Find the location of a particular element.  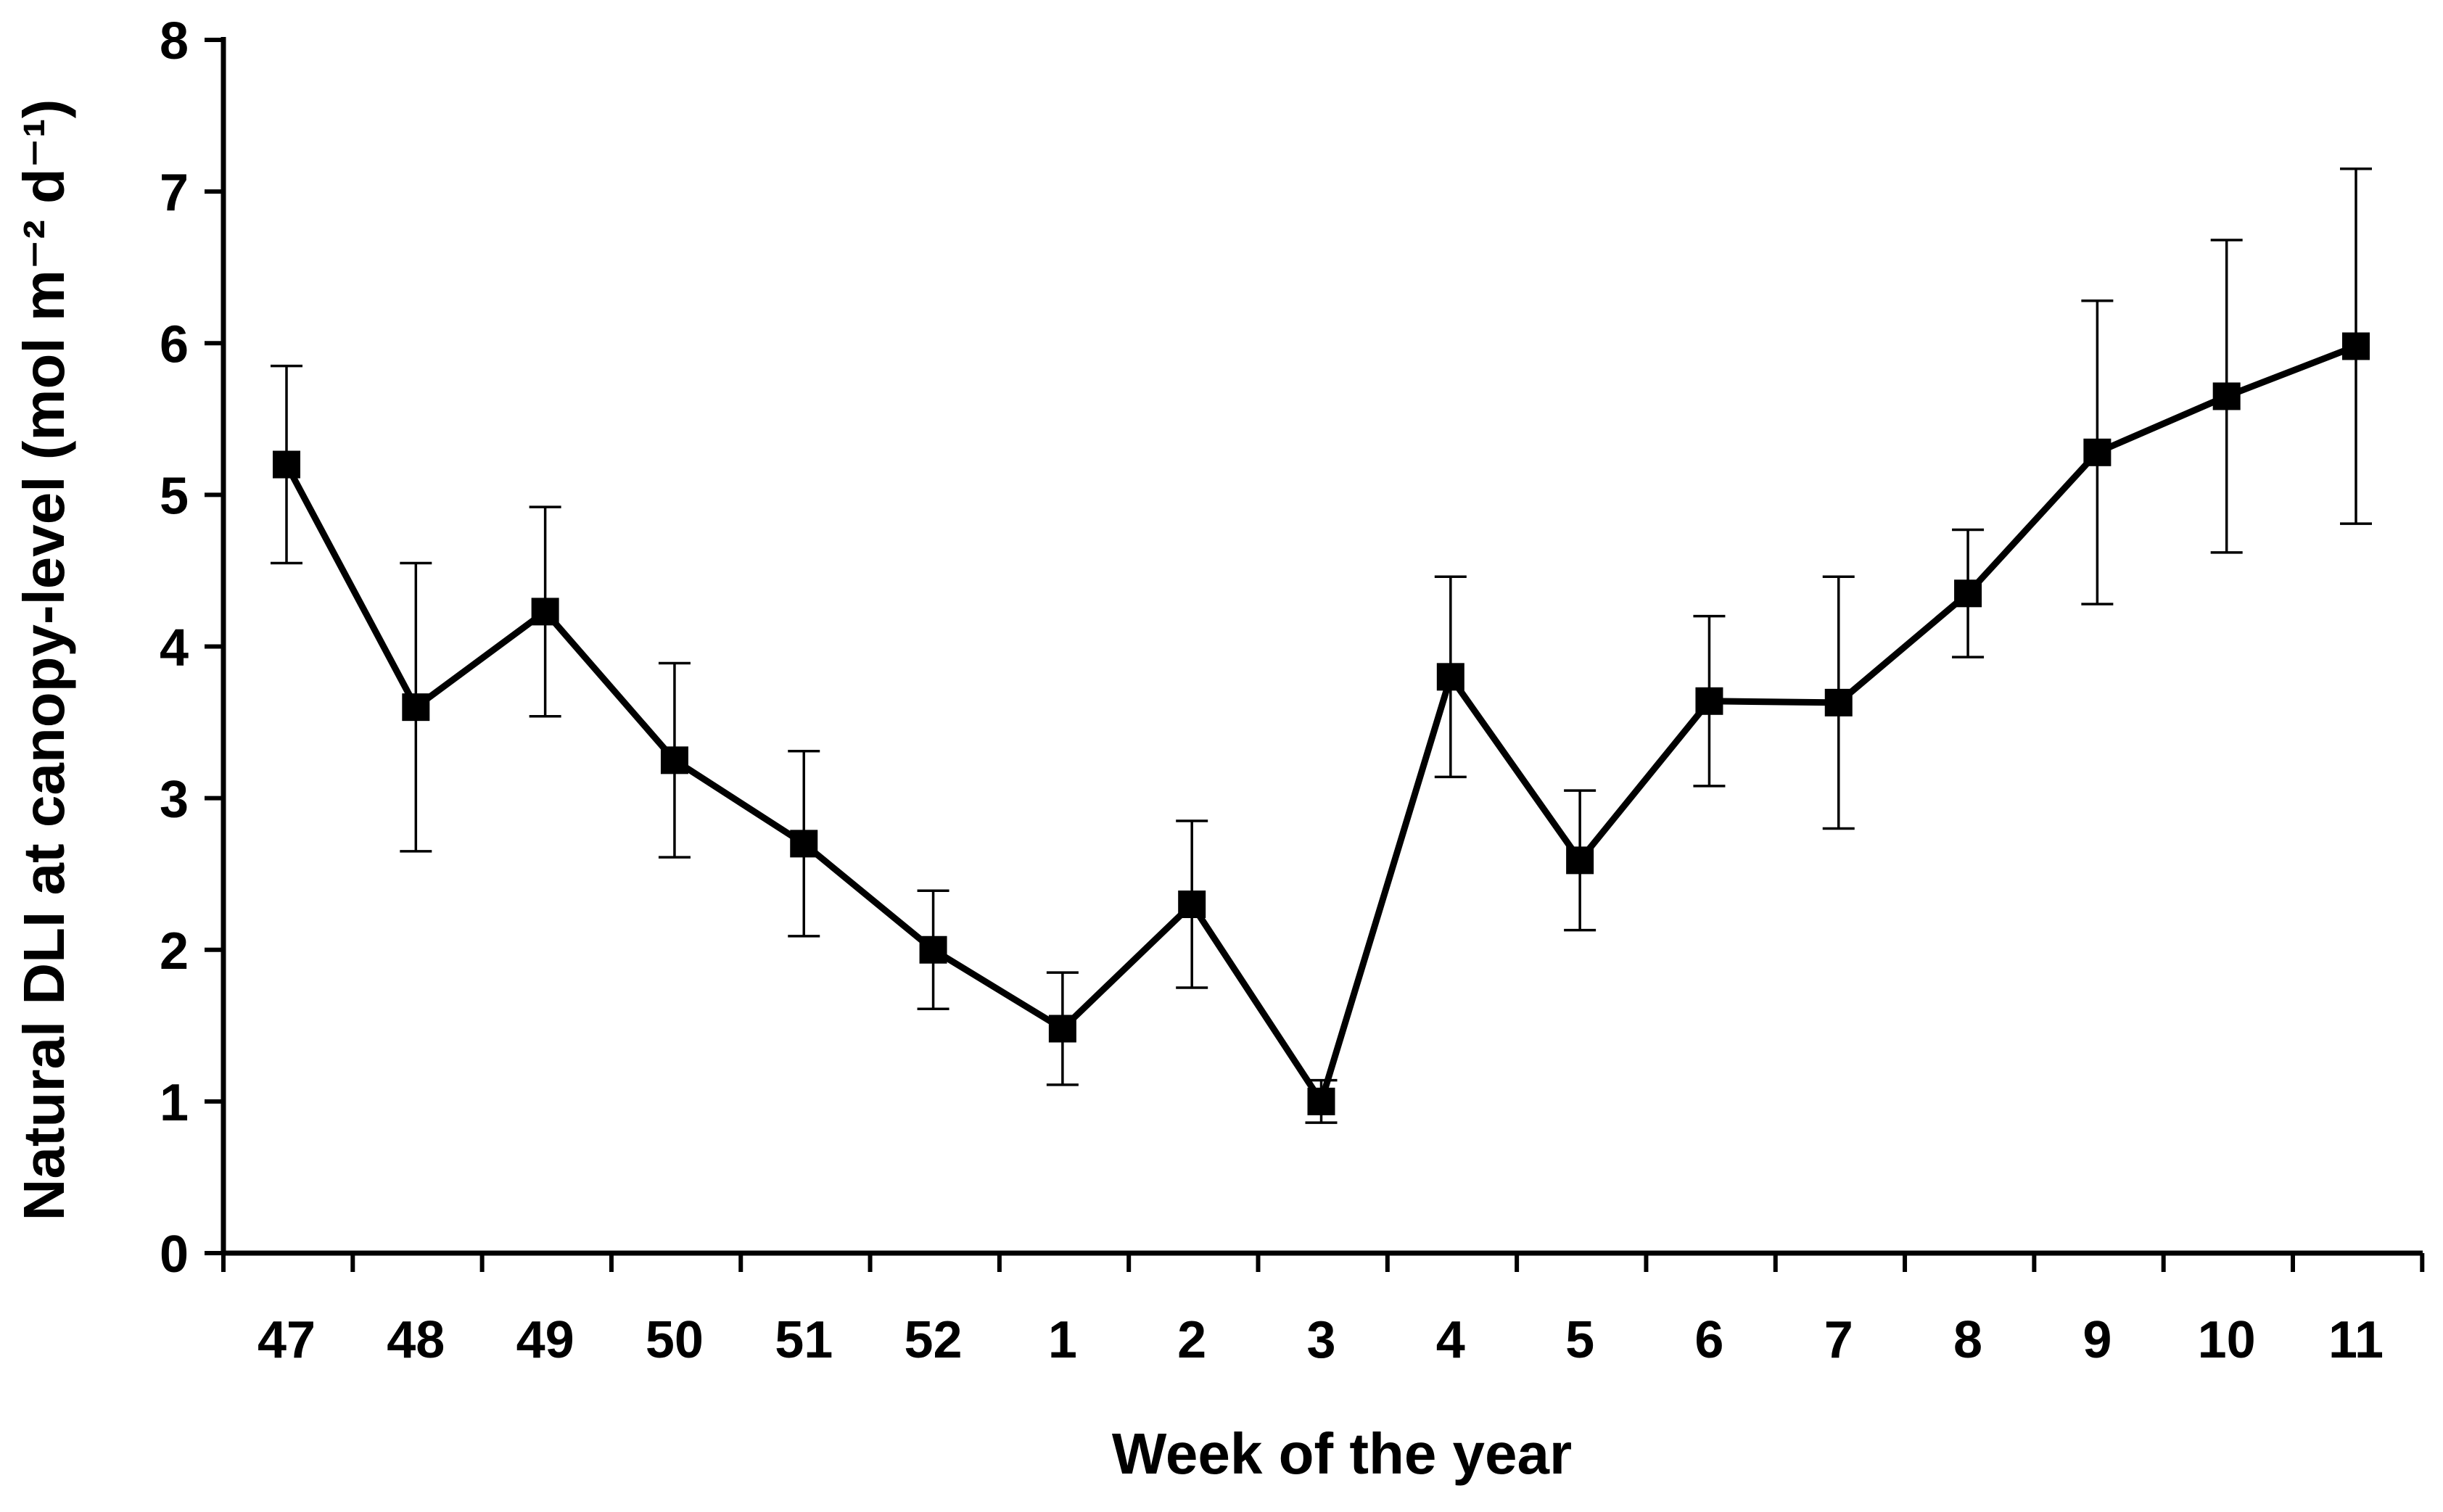

x-axis-title: Week of the year is located at coordinates (1342, 1453).